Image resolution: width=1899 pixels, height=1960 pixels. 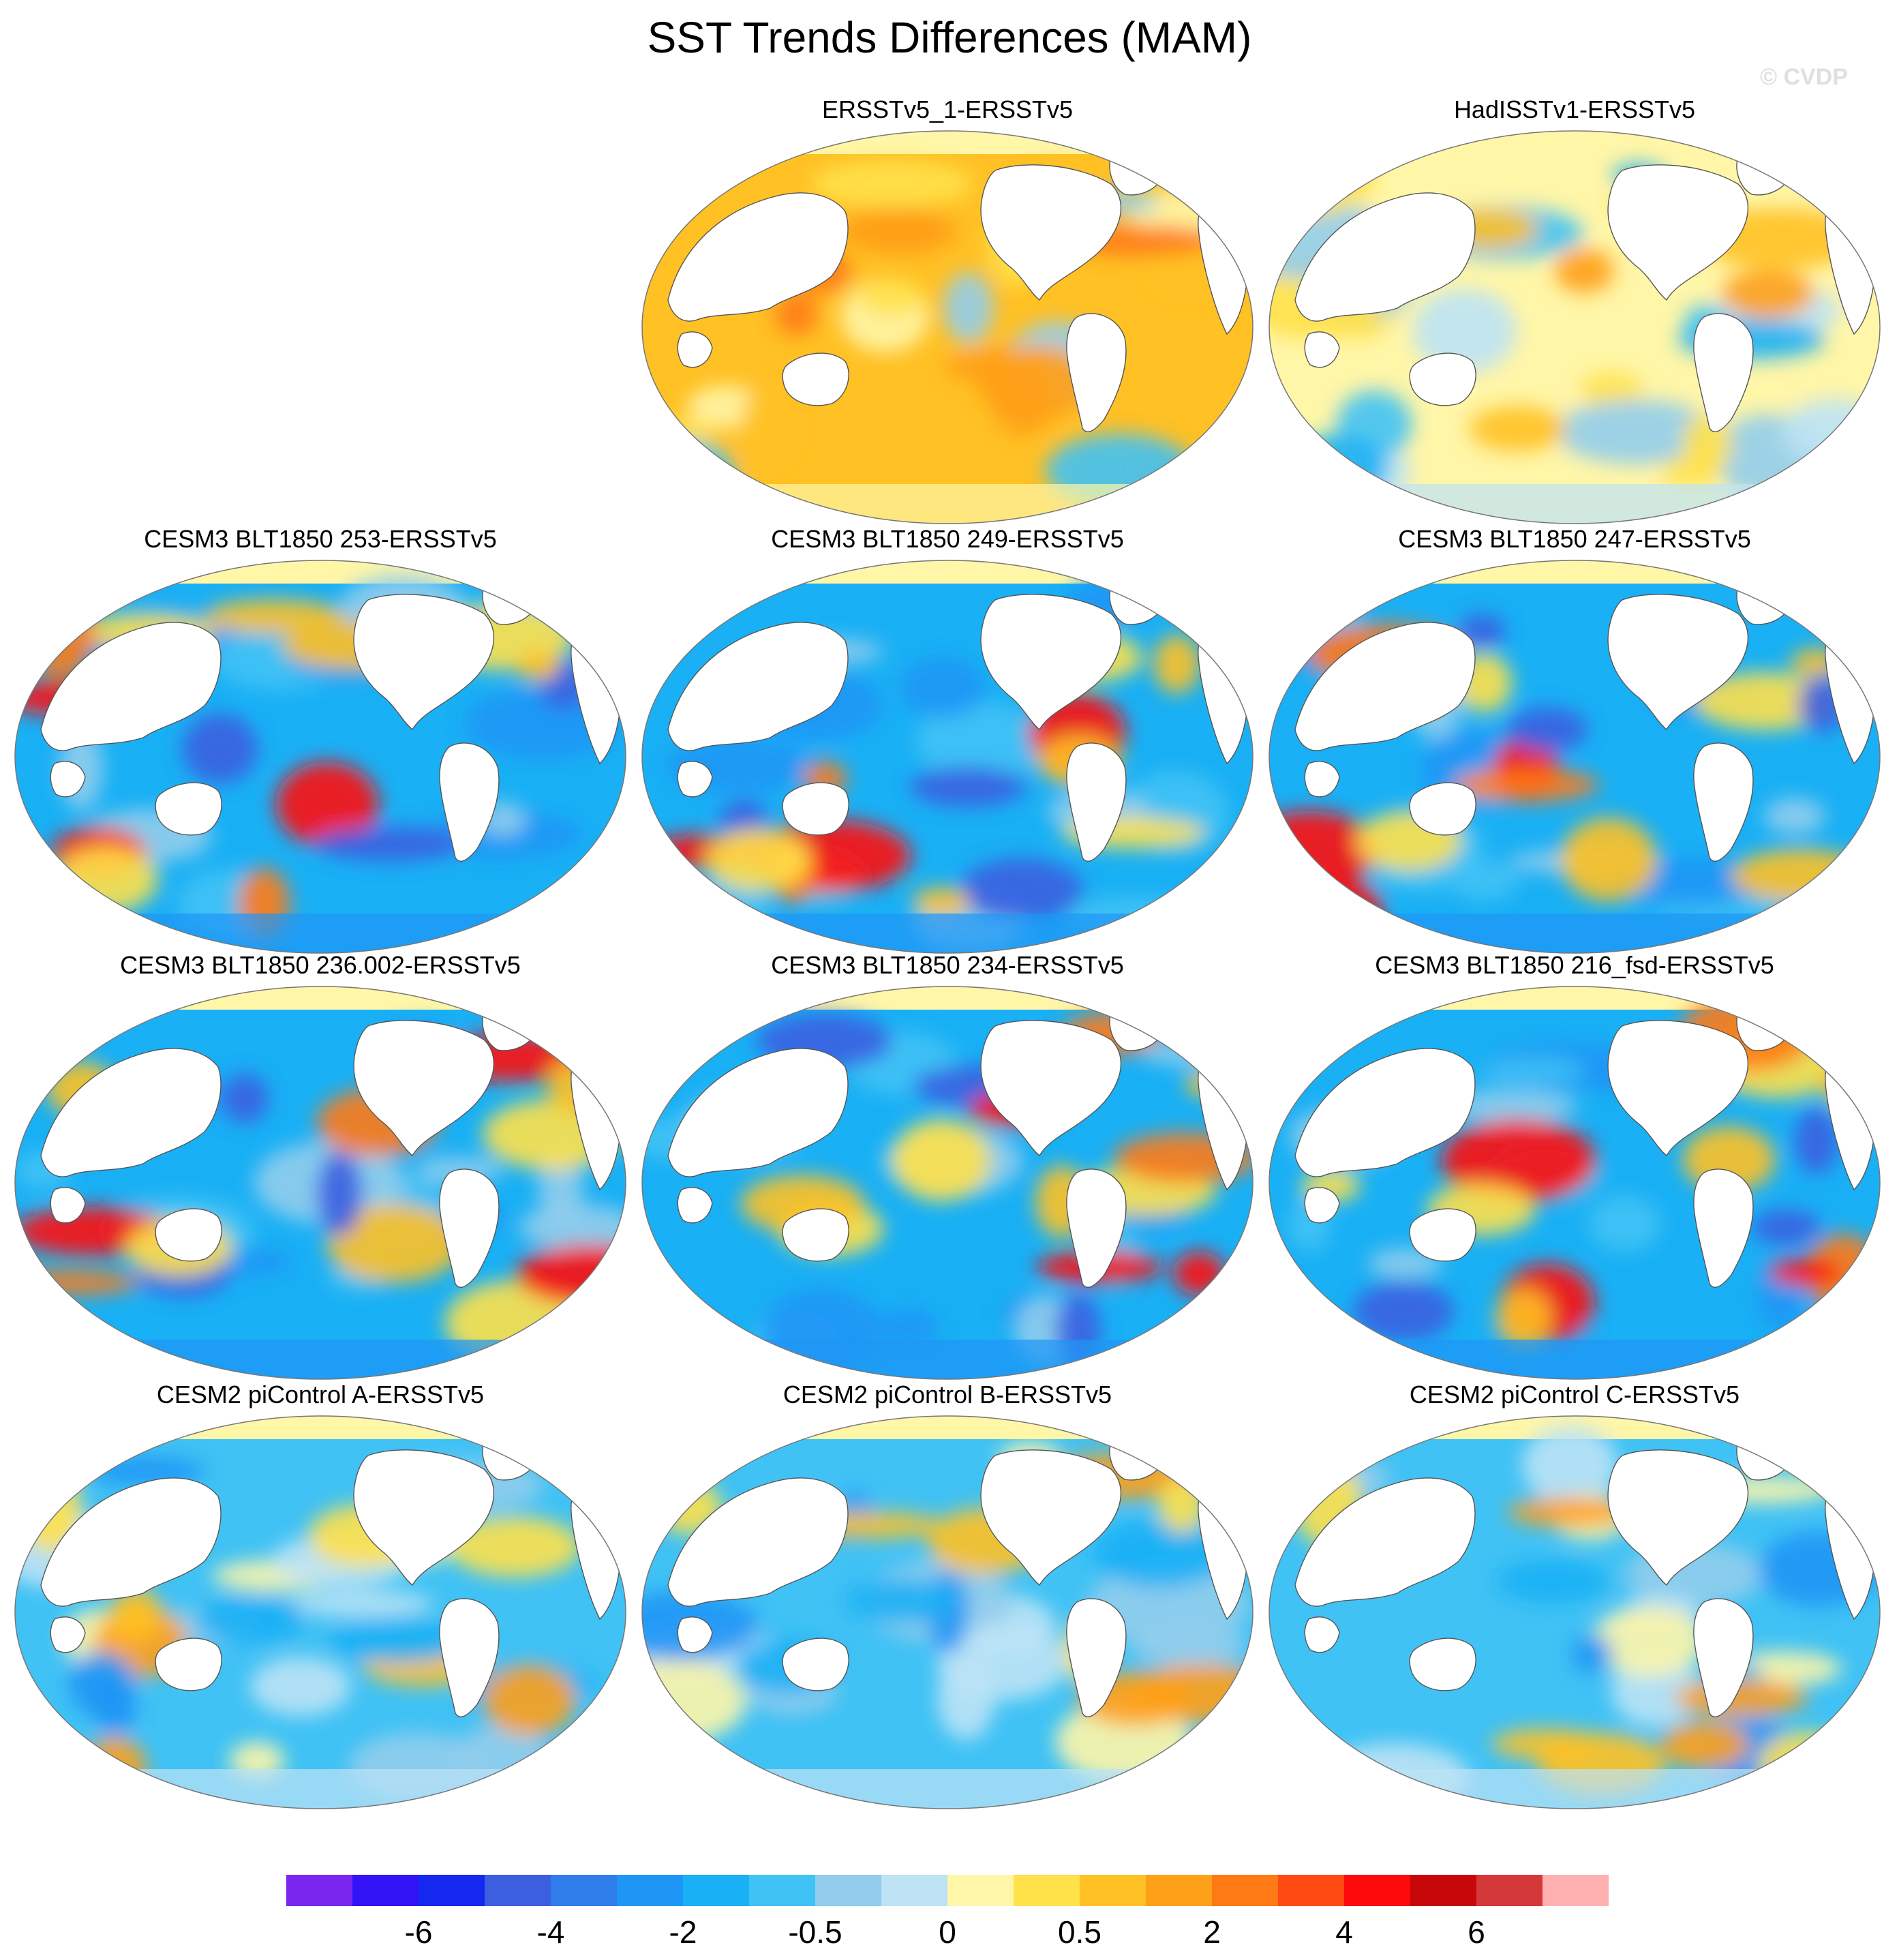 I want to click on colorbar-tick-label: -2, so click(x=683, y=1932).